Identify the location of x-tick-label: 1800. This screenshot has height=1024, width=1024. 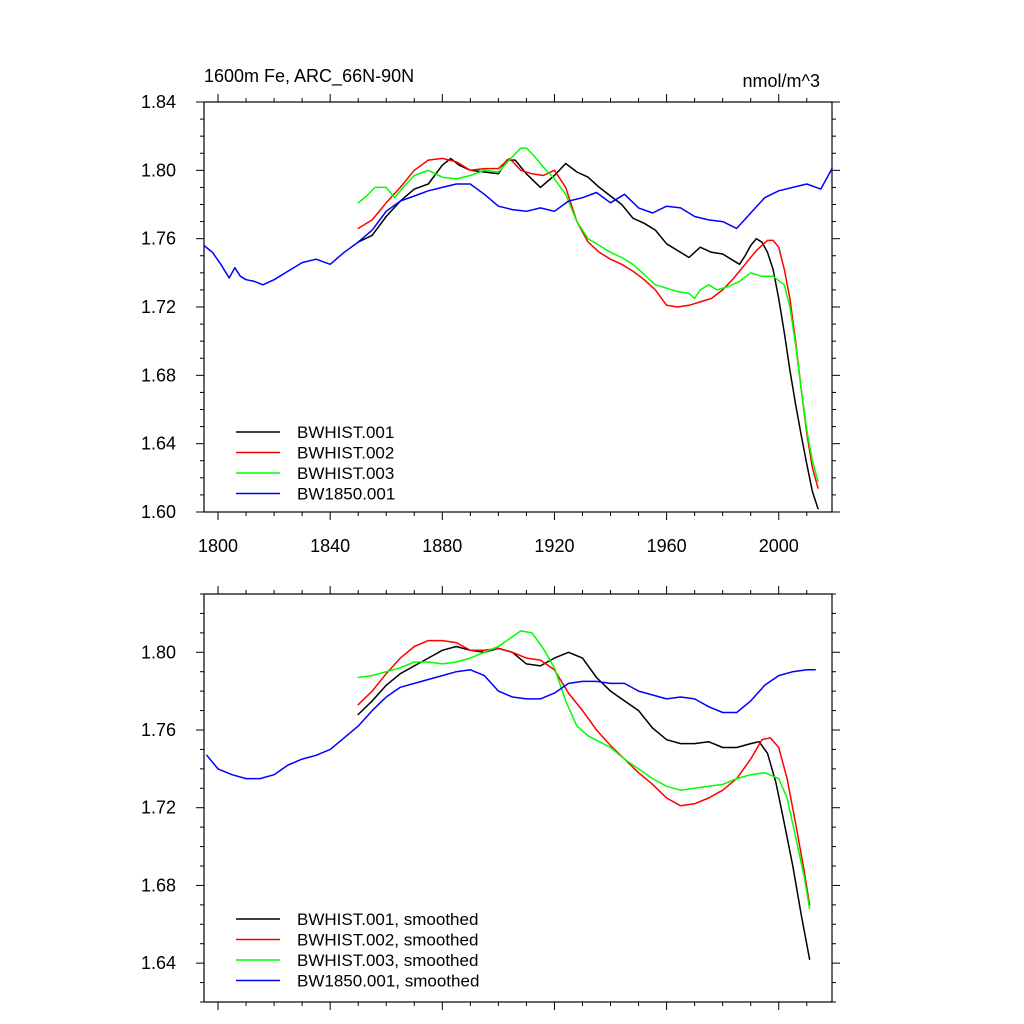
(218, 546).